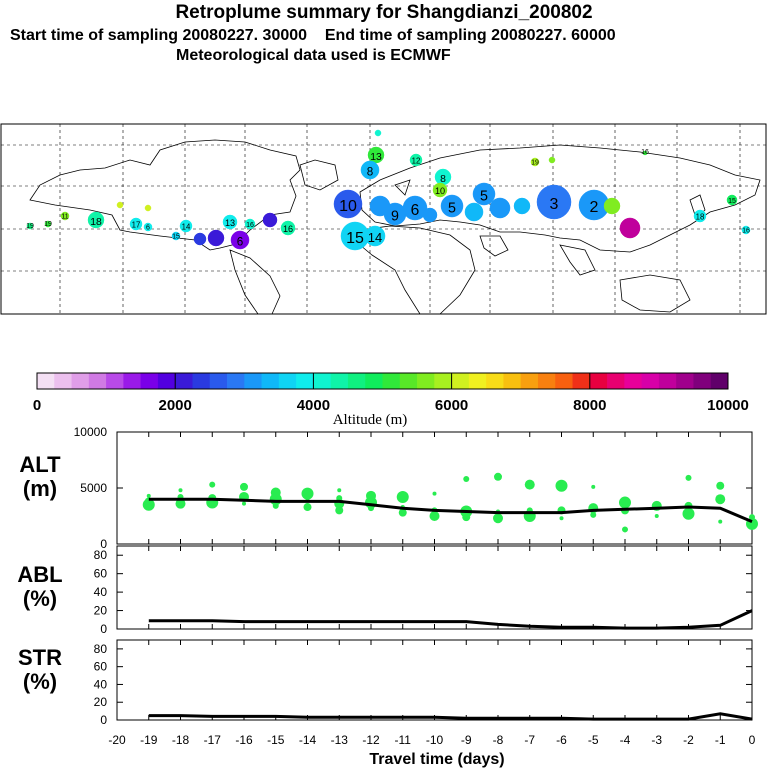 The image size is (768, 768). I want to click on colorbar-ticks: 0 2000 4000 6000 8000 10000, so click(391, 393).